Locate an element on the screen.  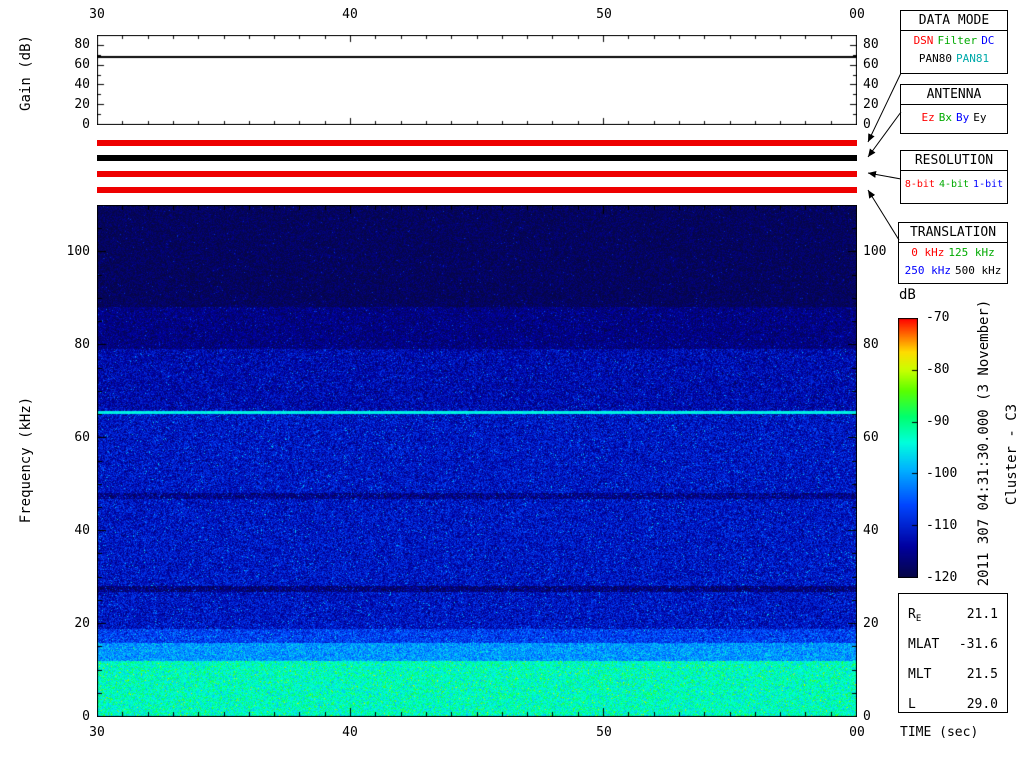
data-mode-pan80: PAN80 is located at coordinates (935, 58).